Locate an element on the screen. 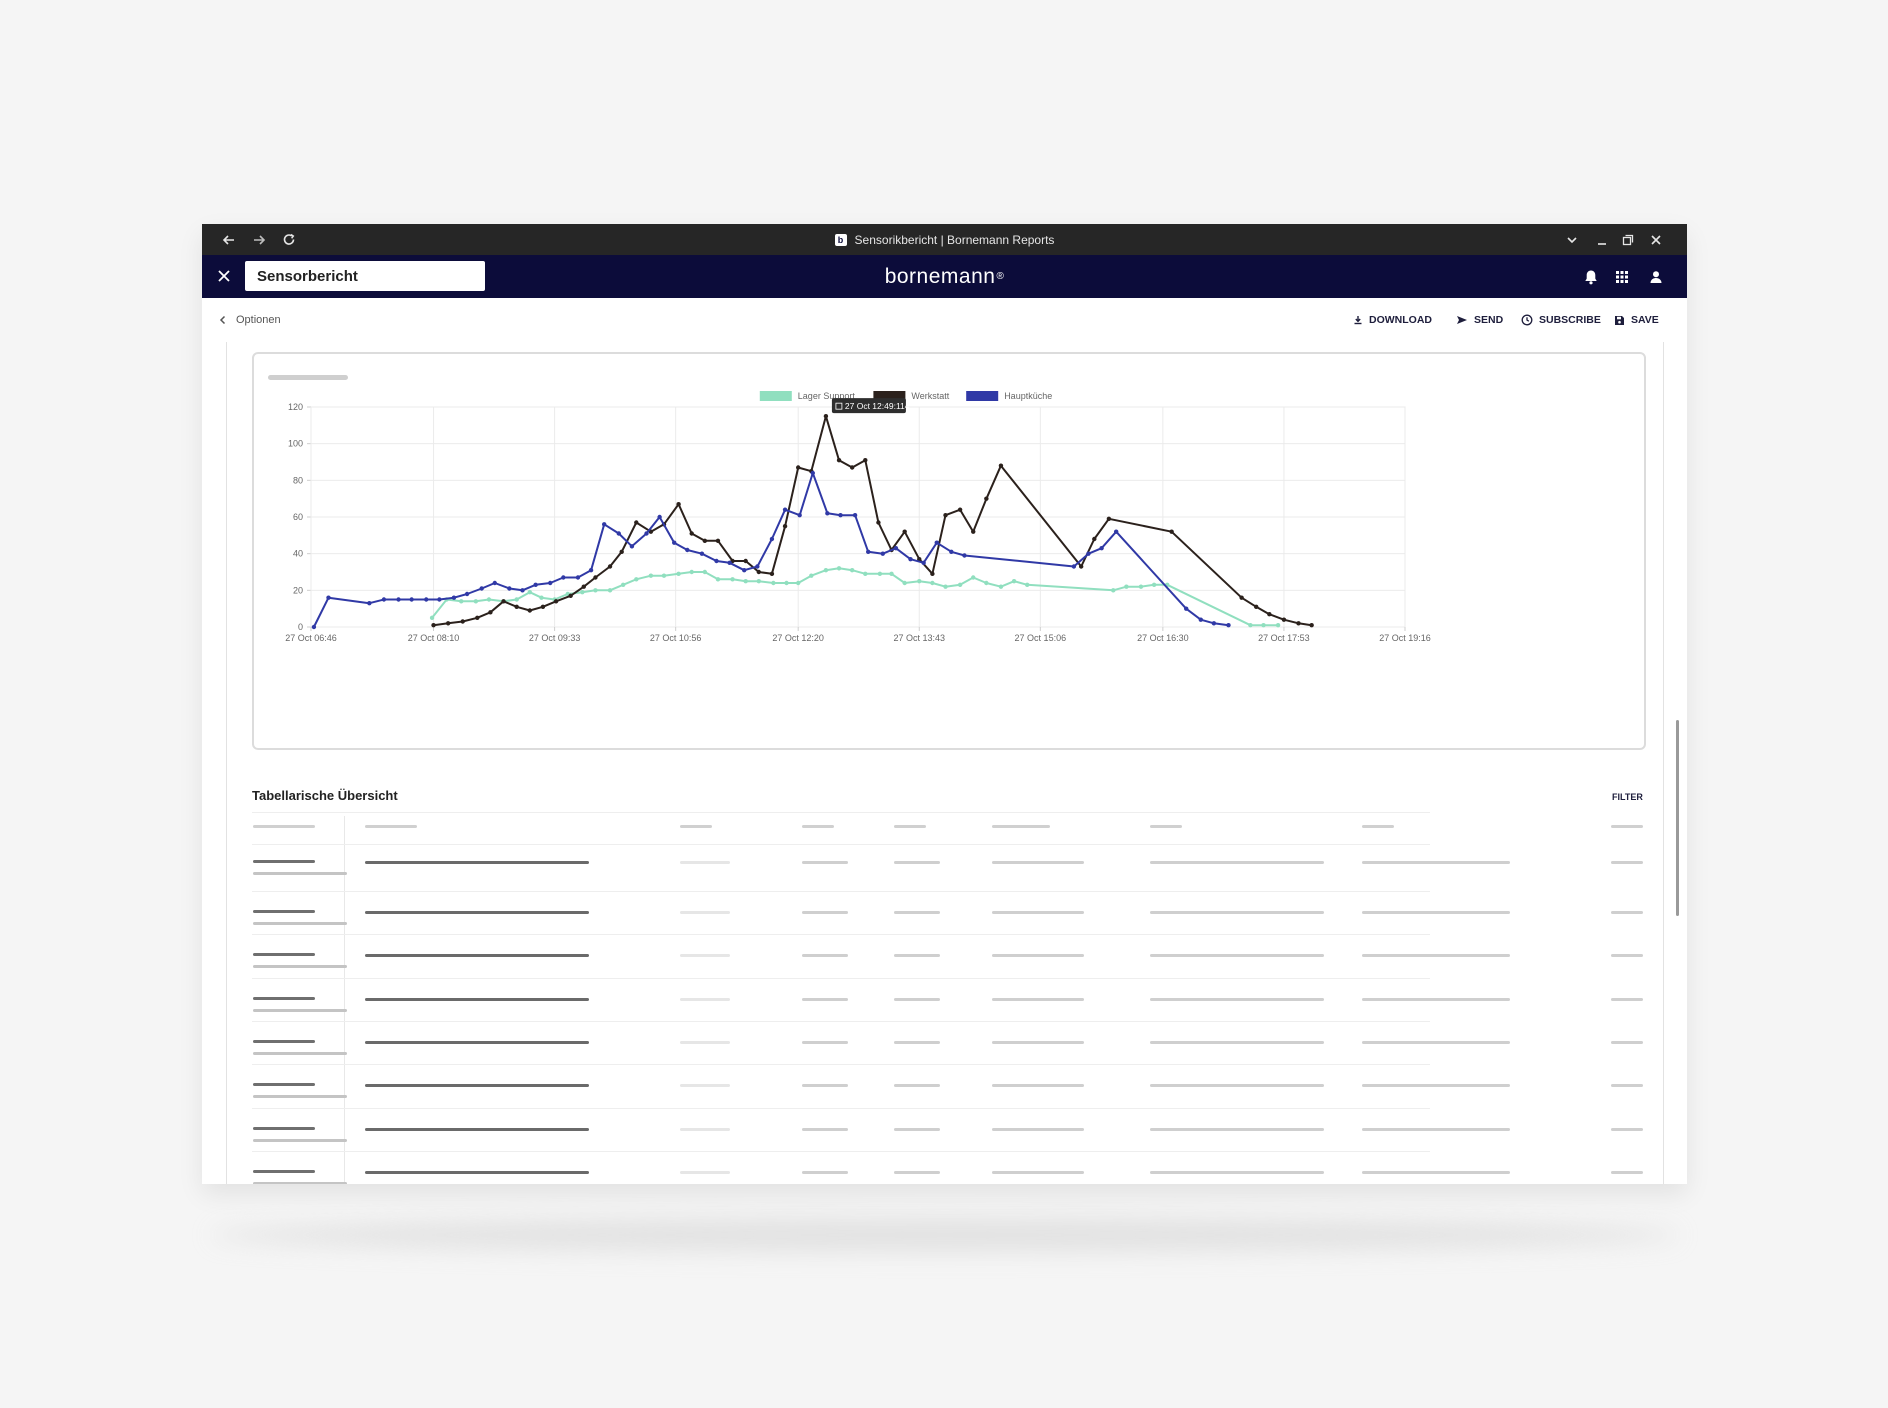 This screenshot has height=1408, width=1888. arrow-left-icon is located at coordinates (228, 239).